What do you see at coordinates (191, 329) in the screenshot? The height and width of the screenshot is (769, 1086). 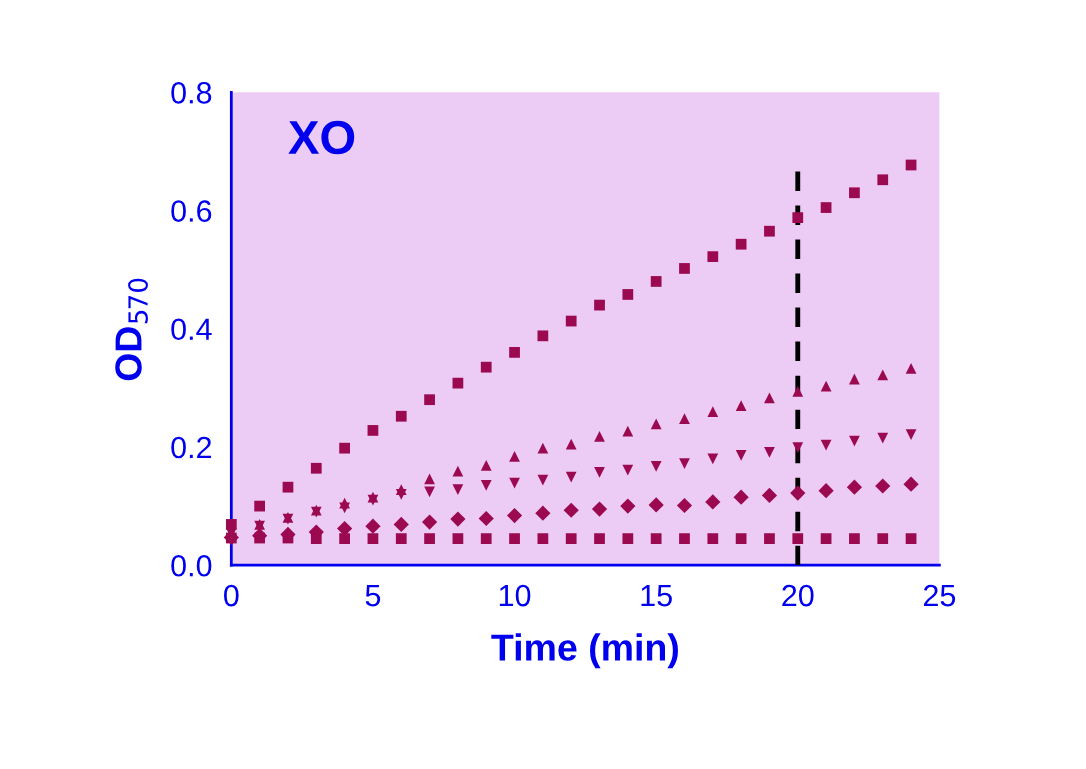 I see `y-tick-label: 0.4` at bounding box center [191, 329].